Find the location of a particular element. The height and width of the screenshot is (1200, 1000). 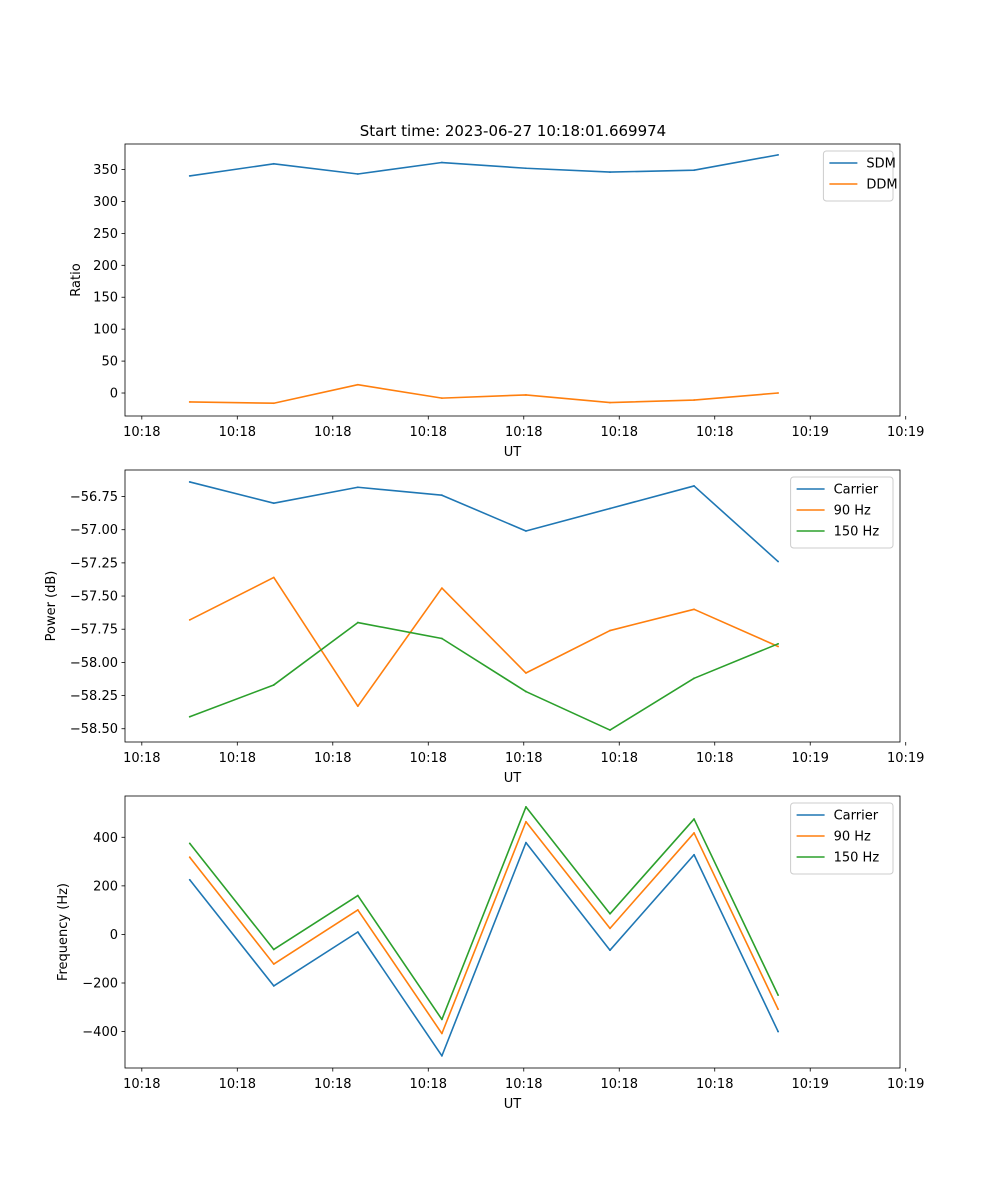

y-tick-label: −57.50 is located at coordinates (94, 597).